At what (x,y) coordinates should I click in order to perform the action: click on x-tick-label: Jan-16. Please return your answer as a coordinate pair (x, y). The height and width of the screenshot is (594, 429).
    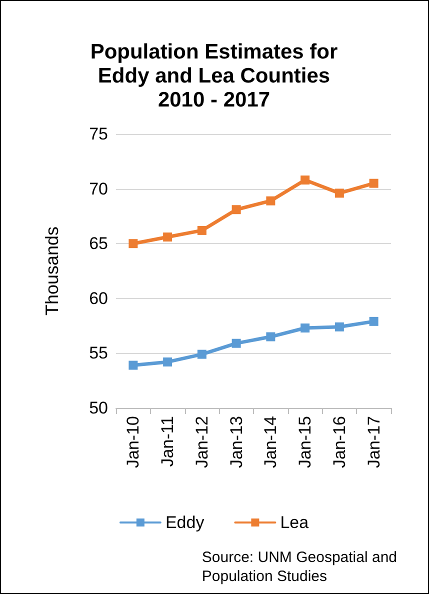
    Looking at the image, I should click on (339, 442).